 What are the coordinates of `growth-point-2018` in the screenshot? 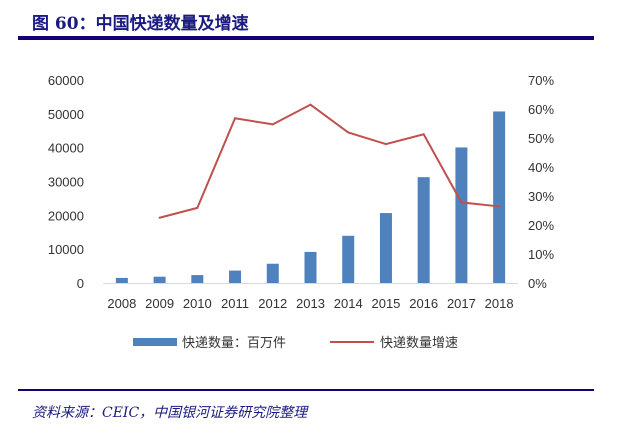 It's located at (499, 206).